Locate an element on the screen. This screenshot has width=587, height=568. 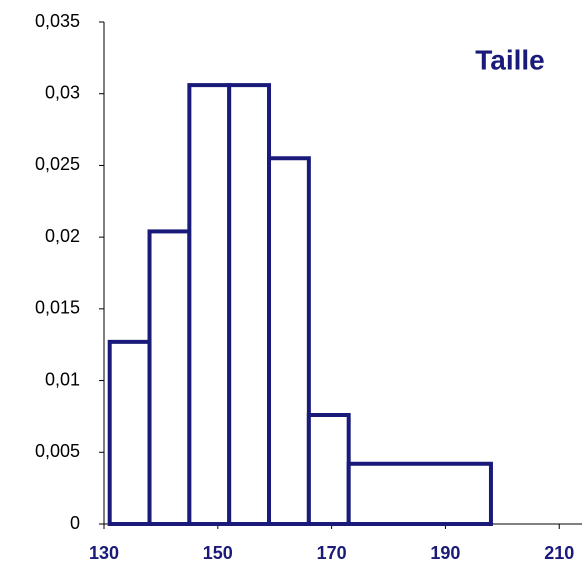
y-tick-label: 0,01 is located at coordinates (62, 379).